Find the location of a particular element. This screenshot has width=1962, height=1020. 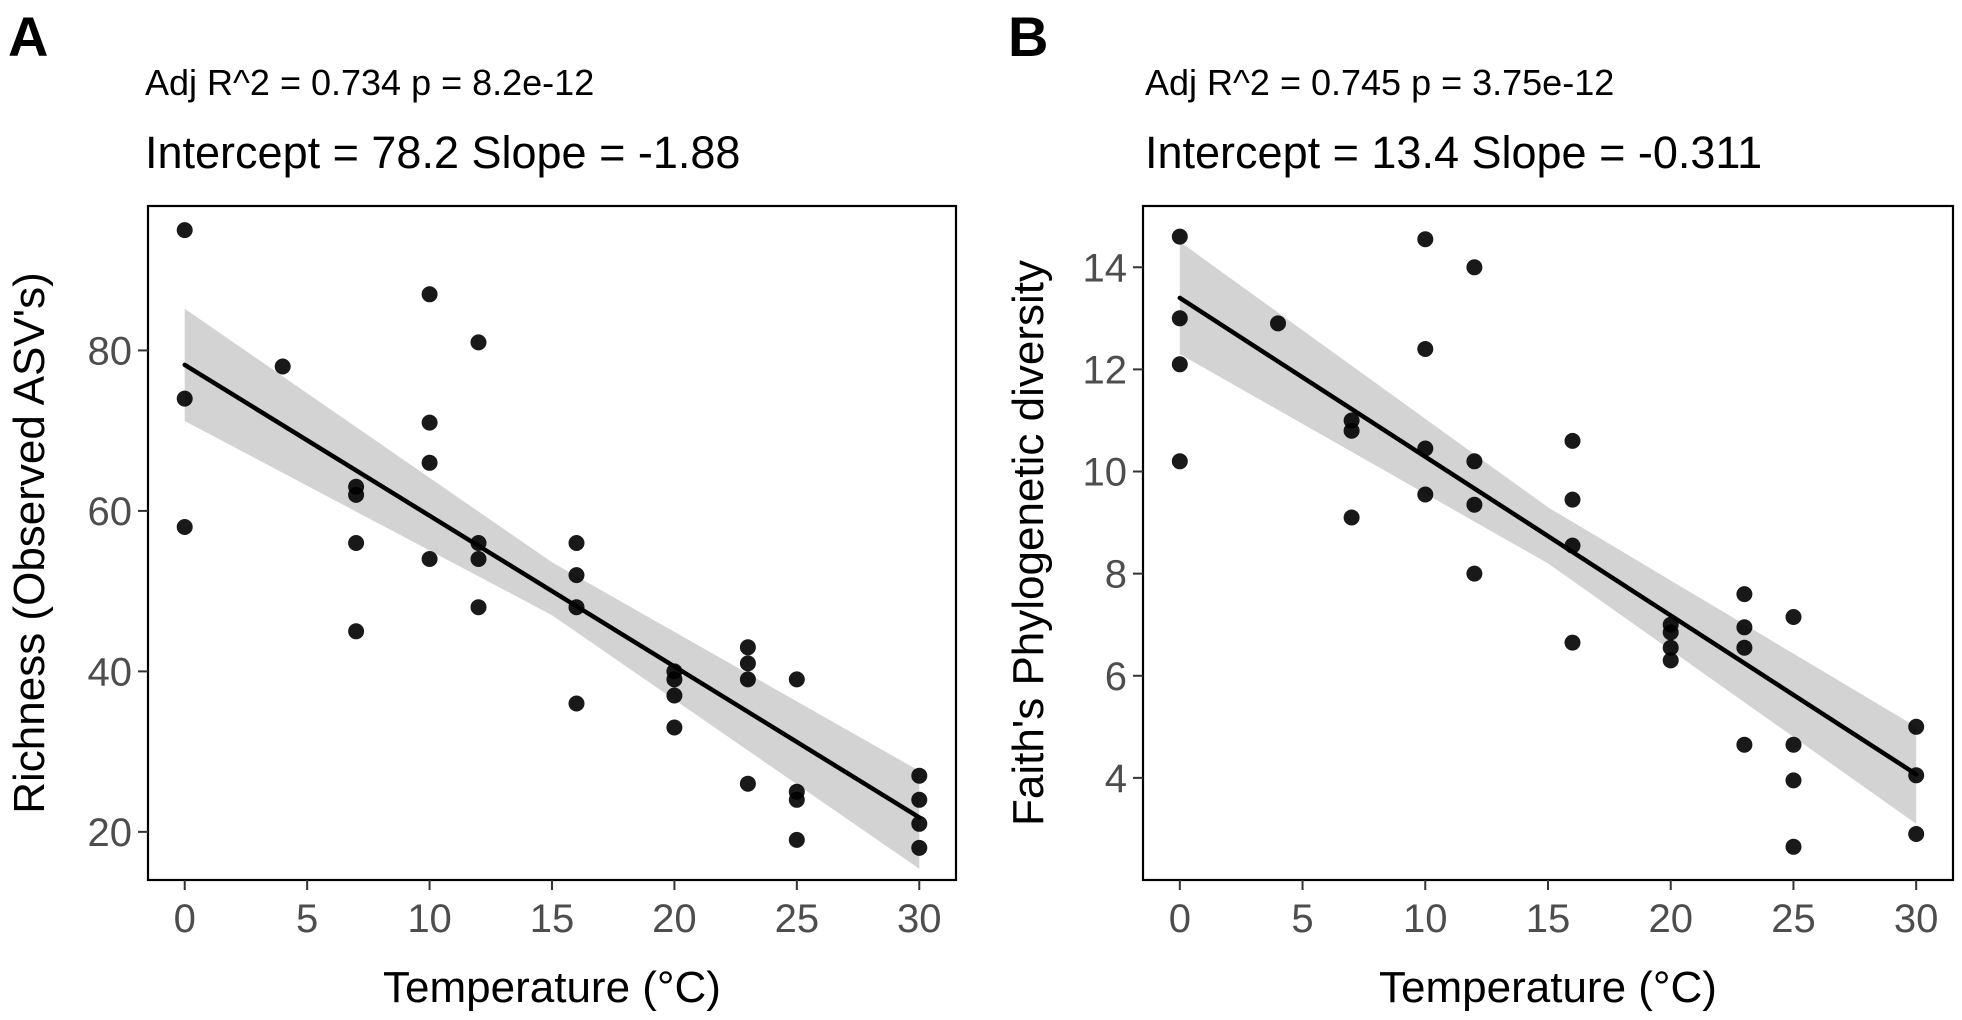

y-tick-label: 40 is located at coordinates (110, 672).